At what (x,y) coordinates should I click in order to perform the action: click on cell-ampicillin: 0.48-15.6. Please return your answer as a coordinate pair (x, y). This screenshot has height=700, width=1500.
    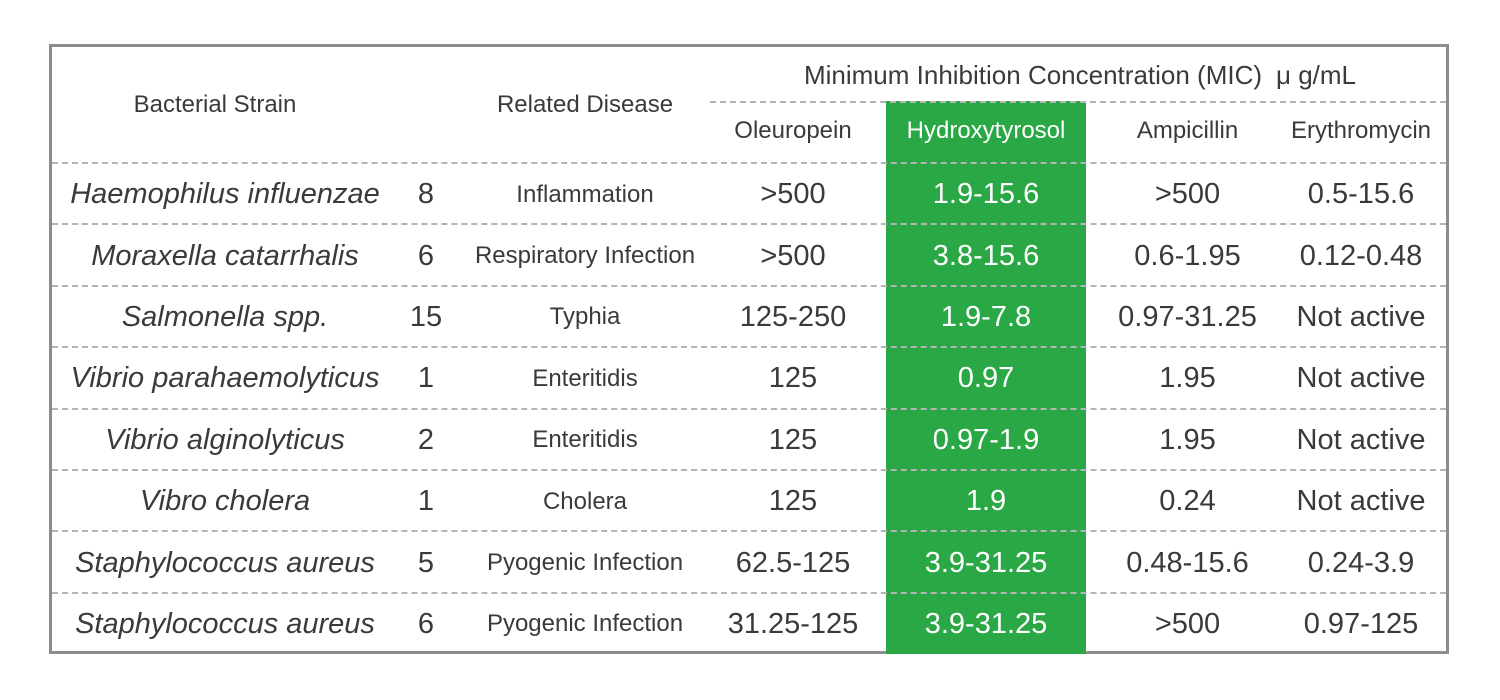
    Looking at the image, I should click on (1187, 562).